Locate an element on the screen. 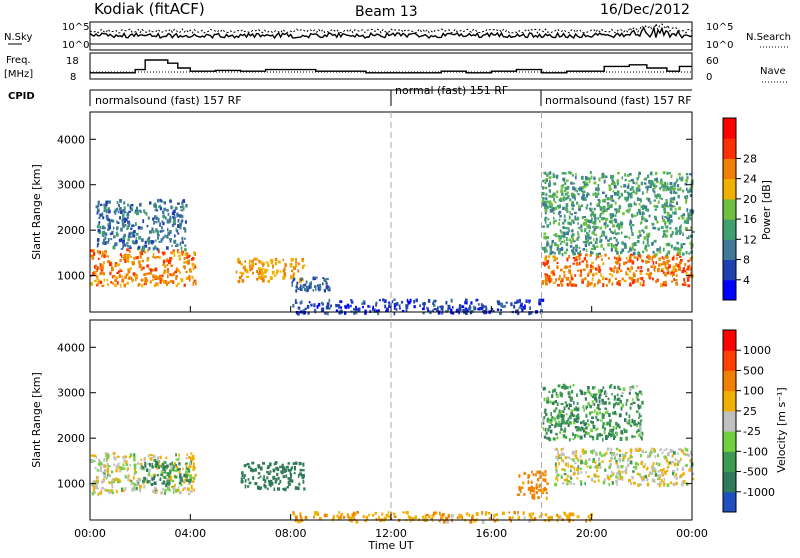  freq-label: Freq. is located at coordinates (18, 60).